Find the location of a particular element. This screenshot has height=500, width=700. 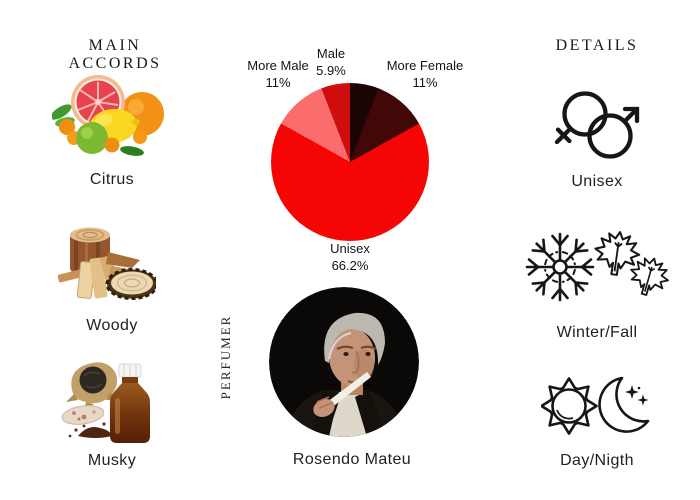

pie-label-unisex: Unisex 66.2% is located at coordinates (350, 258).